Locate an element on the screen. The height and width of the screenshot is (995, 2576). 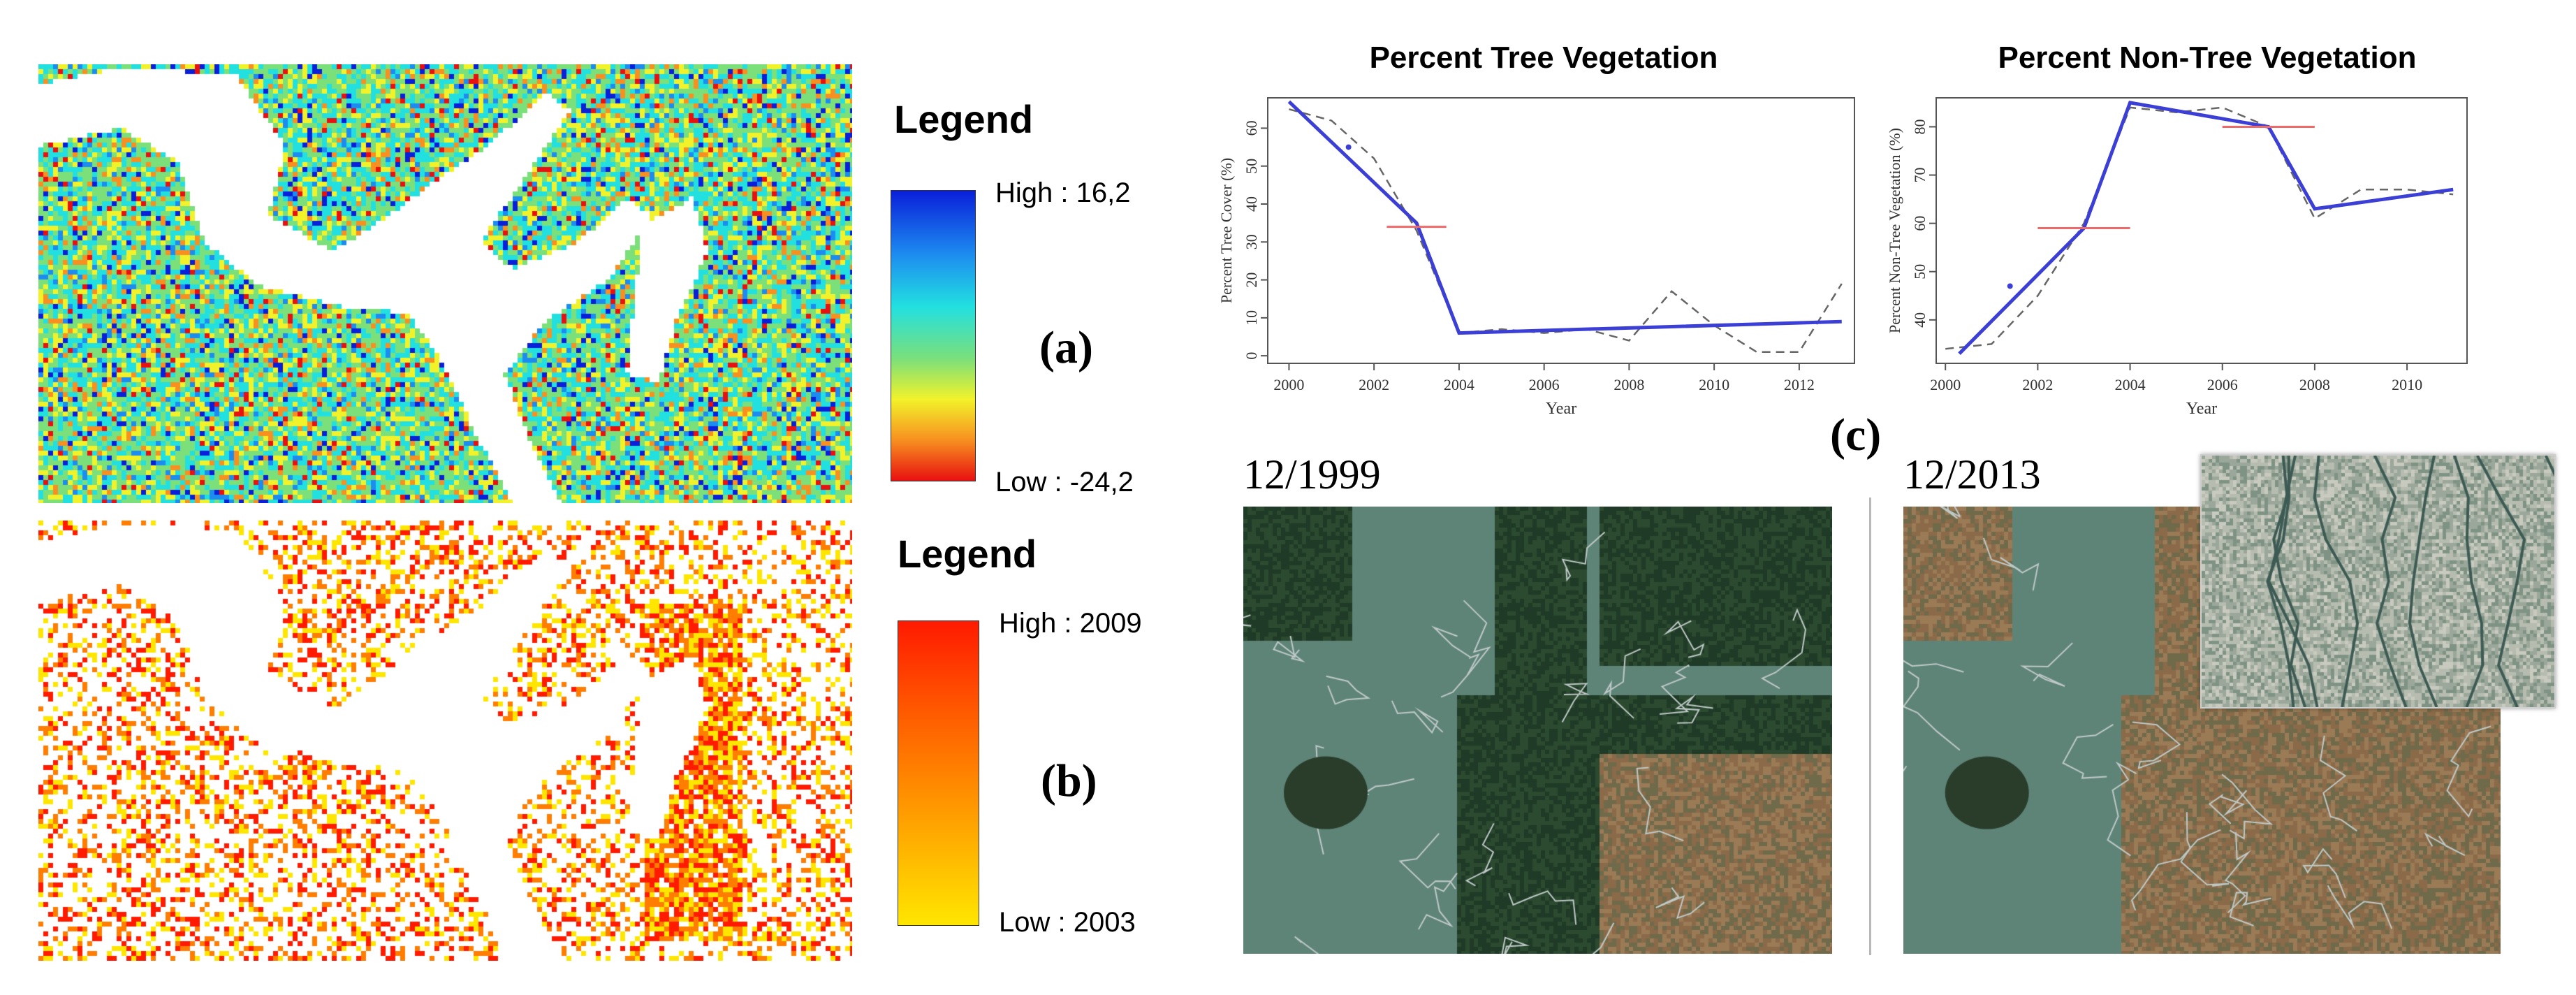
chart1-title: Percent Tree Vegetation is located at coordinates (1543, 58).